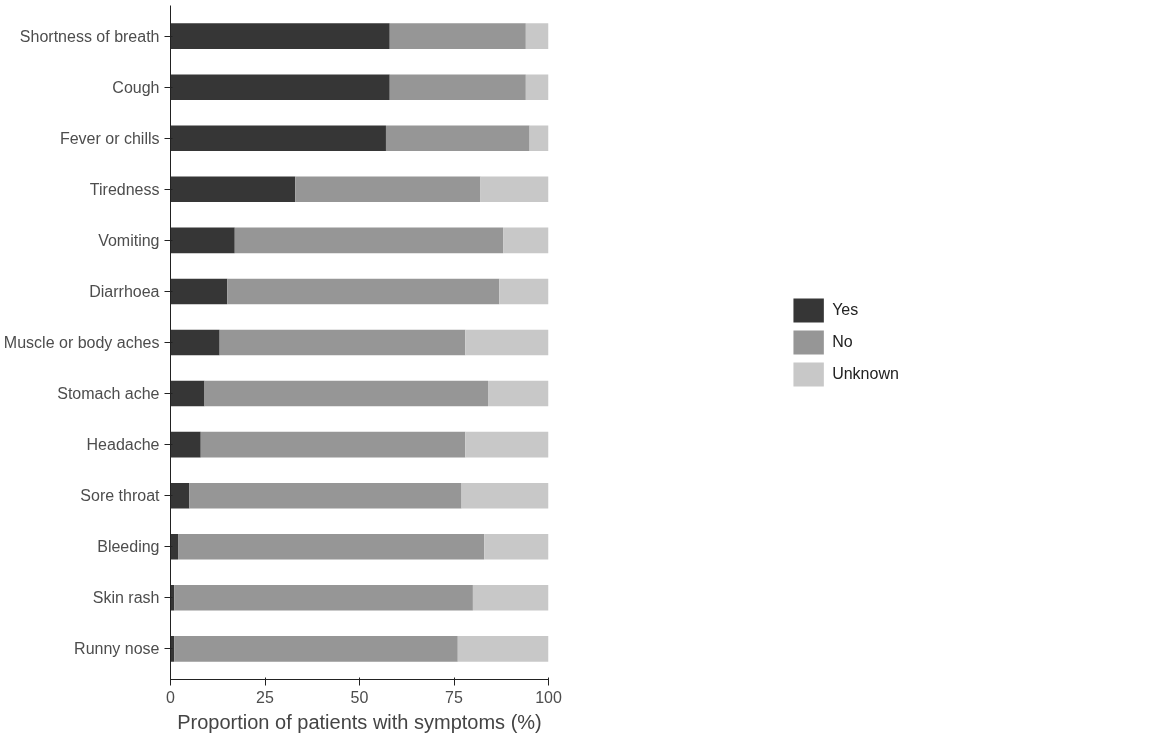  What do you see at coordinates (548, 697) in the screenshot?
I see `x-tick-label: 100` at bounding box center [548, 697].